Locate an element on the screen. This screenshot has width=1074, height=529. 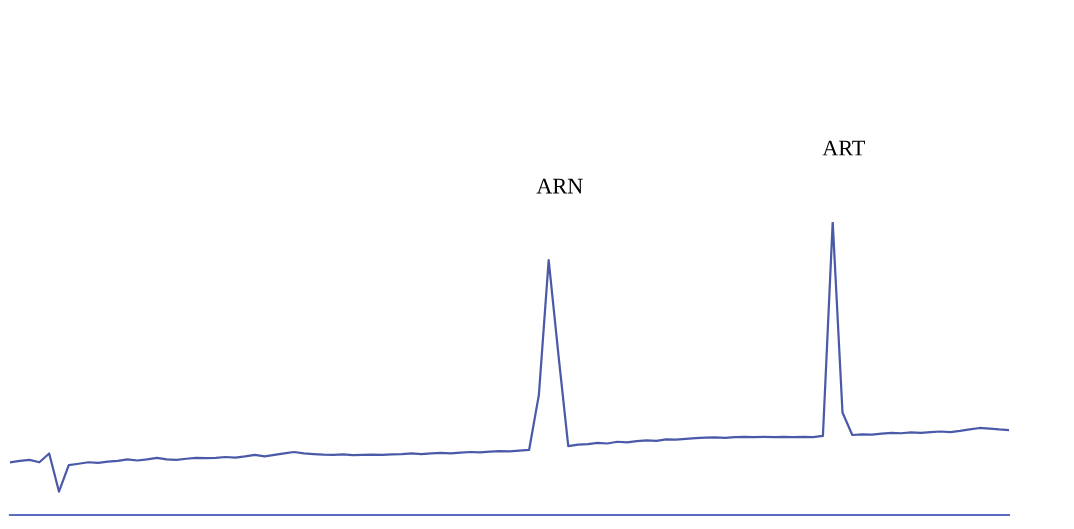
text: ARN is located at coordinates (559, 186).